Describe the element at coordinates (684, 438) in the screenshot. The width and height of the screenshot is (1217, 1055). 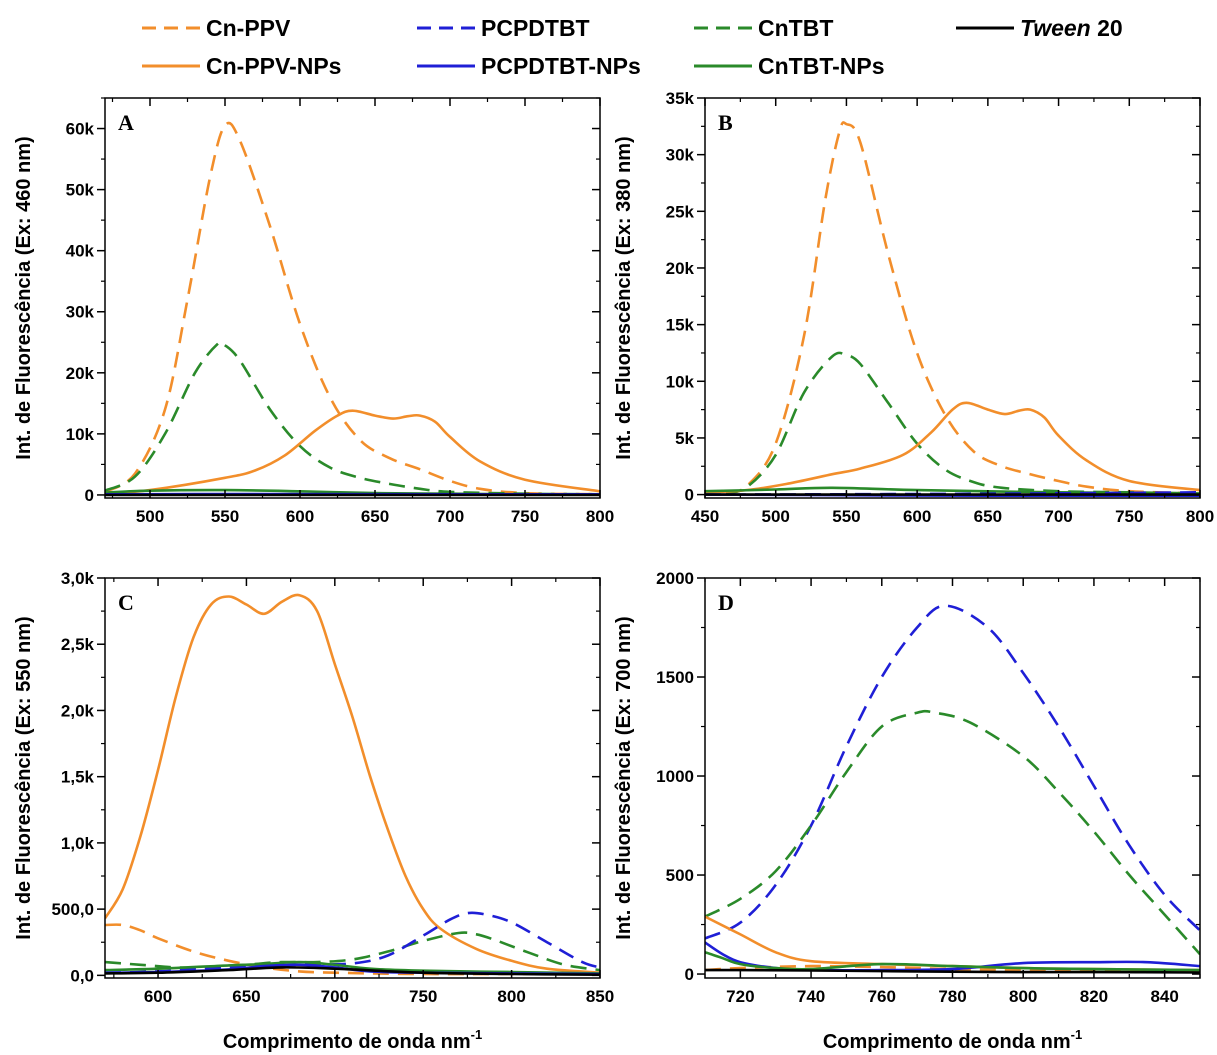
I see `panel-b-ytick-label: 5k` at that location.